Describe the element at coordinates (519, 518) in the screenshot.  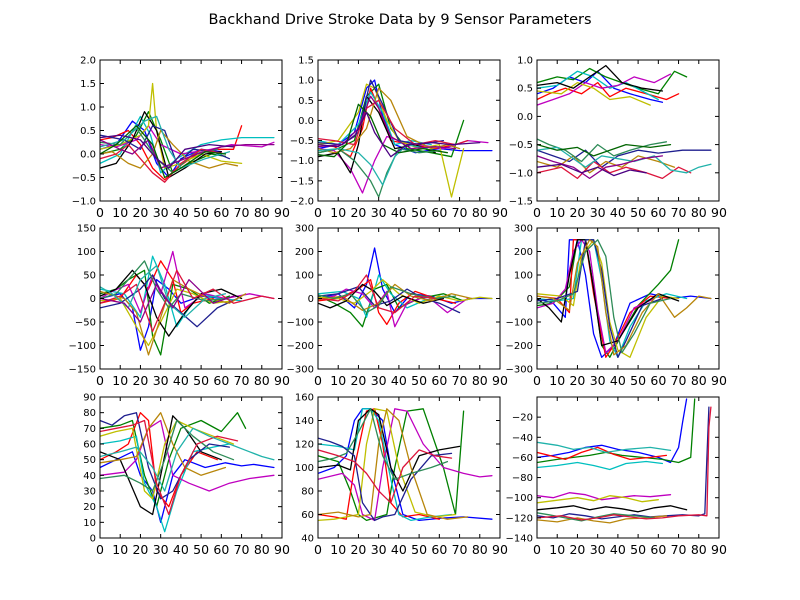
I see `y-tick-label: −120` at that location.